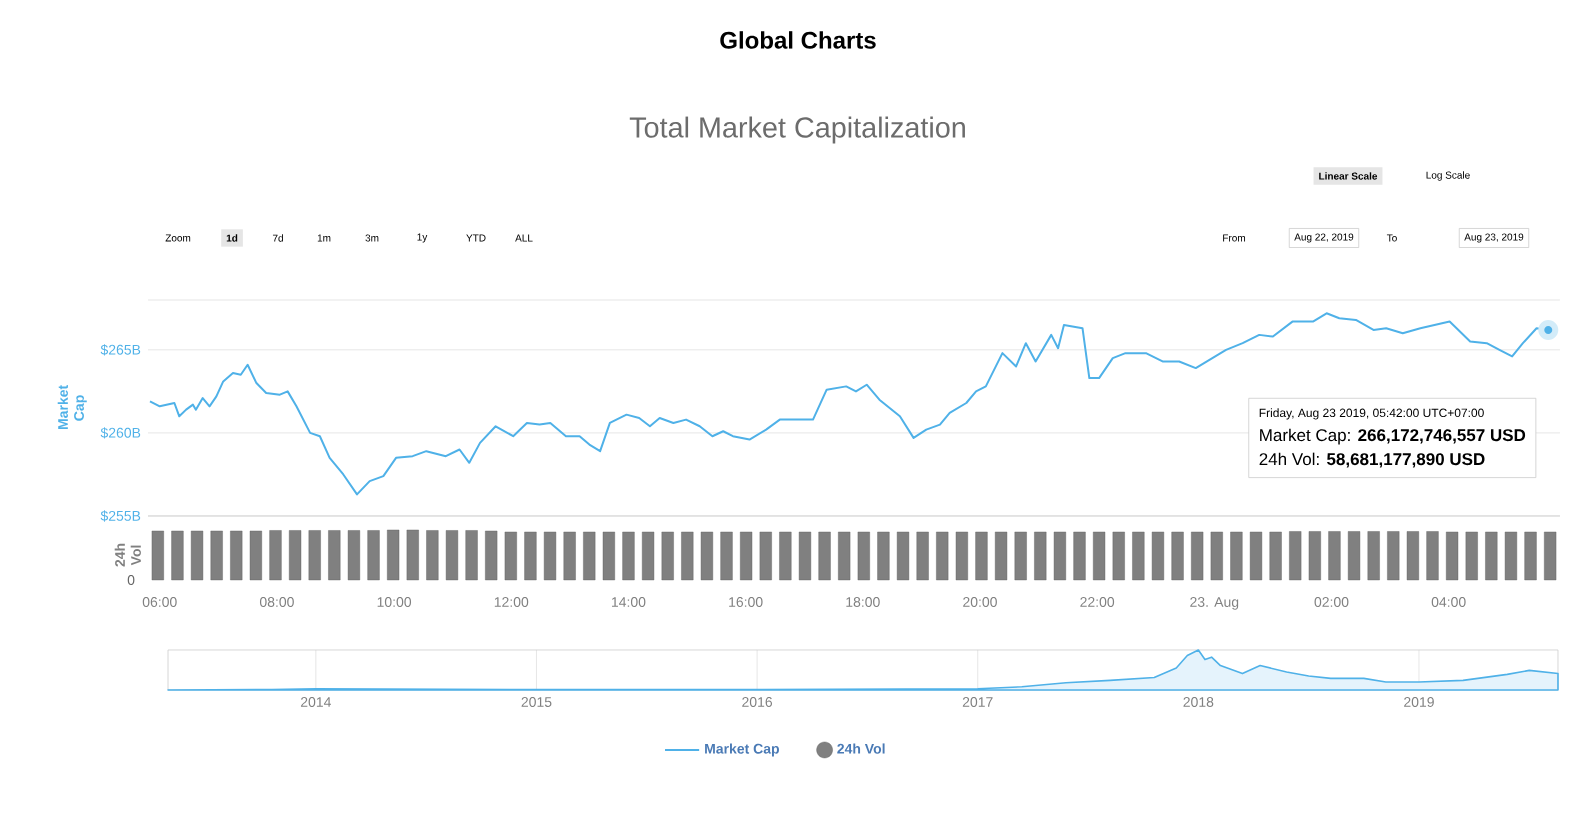 This screenshot has height=814, width=1596. What do you see at coordinates (1372, 460) in the screenshot?
I see `annotation: 24h Vol: 58,681,177,890 USD` at bounding box center [1372, 460].